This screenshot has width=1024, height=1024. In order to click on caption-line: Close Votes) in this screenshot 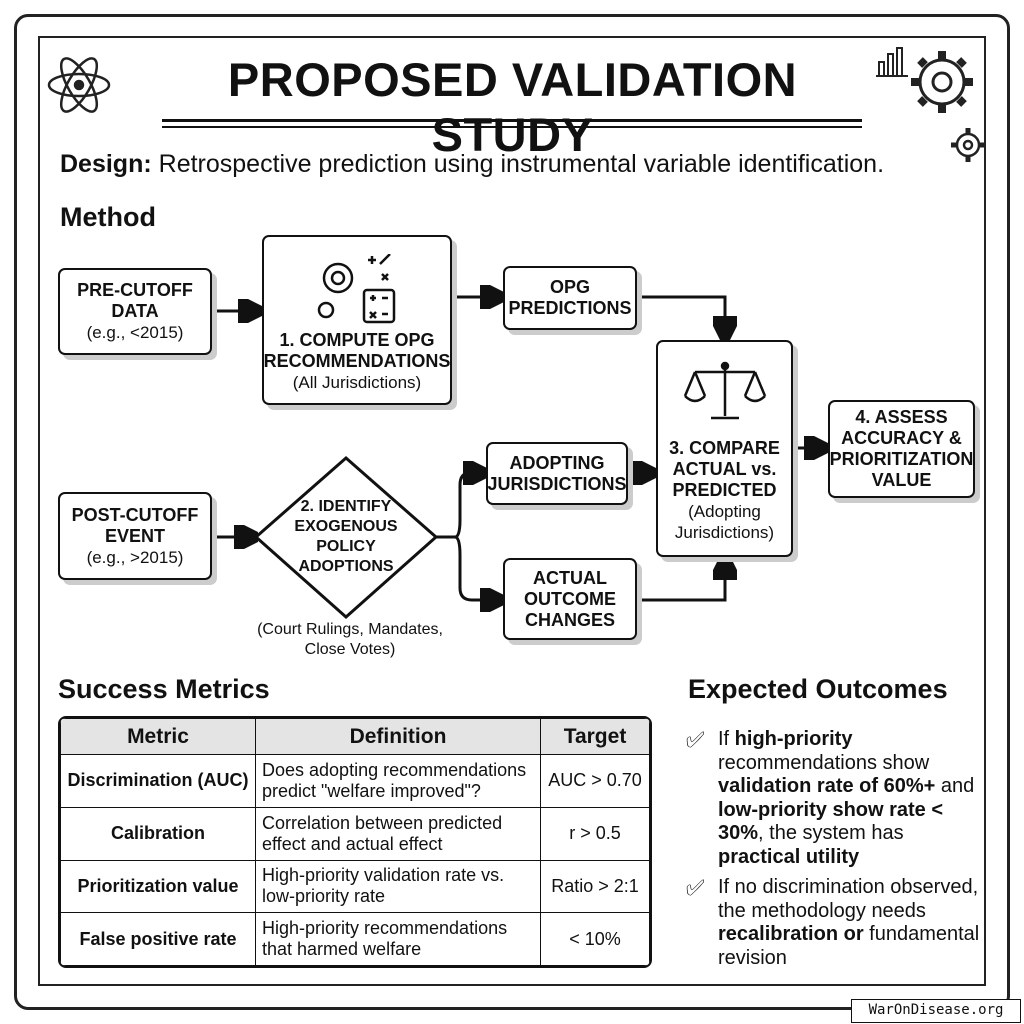, I will do `click(350, 649)`.